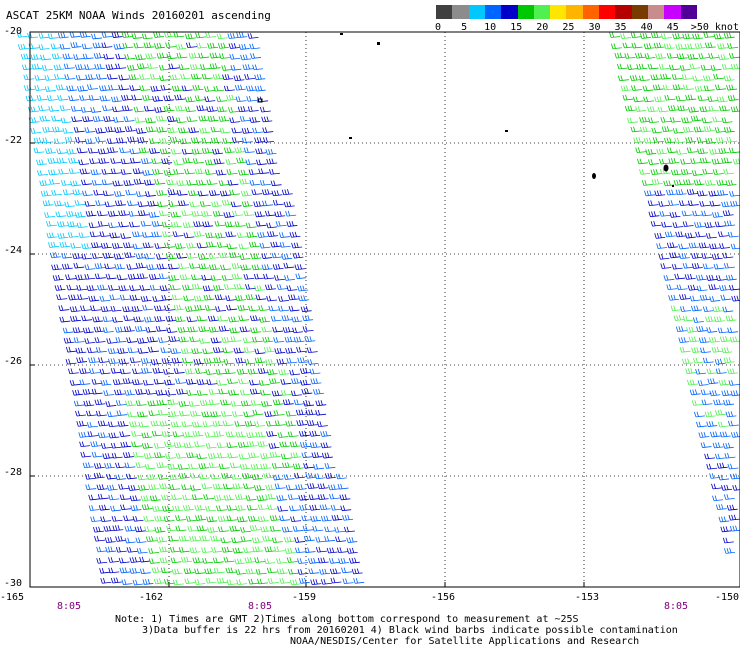 This screenshot has height=650, width=740. I want to click on colorbar-label: 0, so click(438, 27).